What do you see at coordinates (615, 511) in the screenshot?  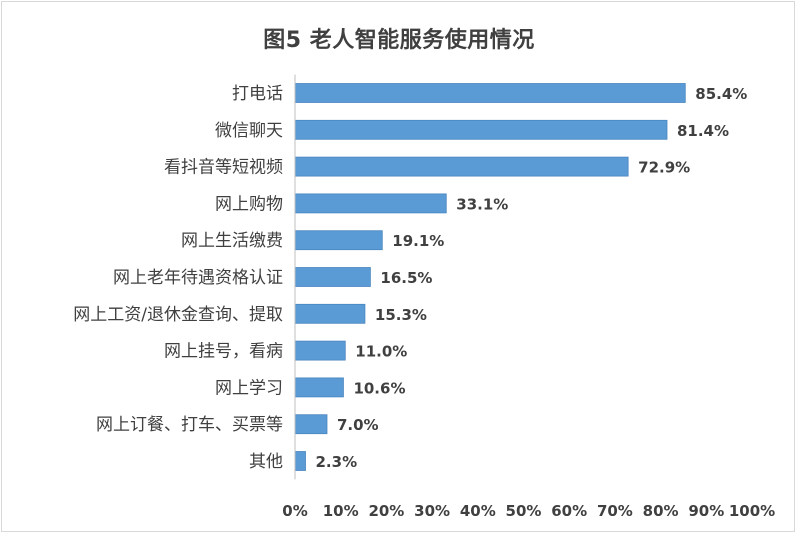 I see `x-tick-label: 70%` at bounding box center [615, 511].